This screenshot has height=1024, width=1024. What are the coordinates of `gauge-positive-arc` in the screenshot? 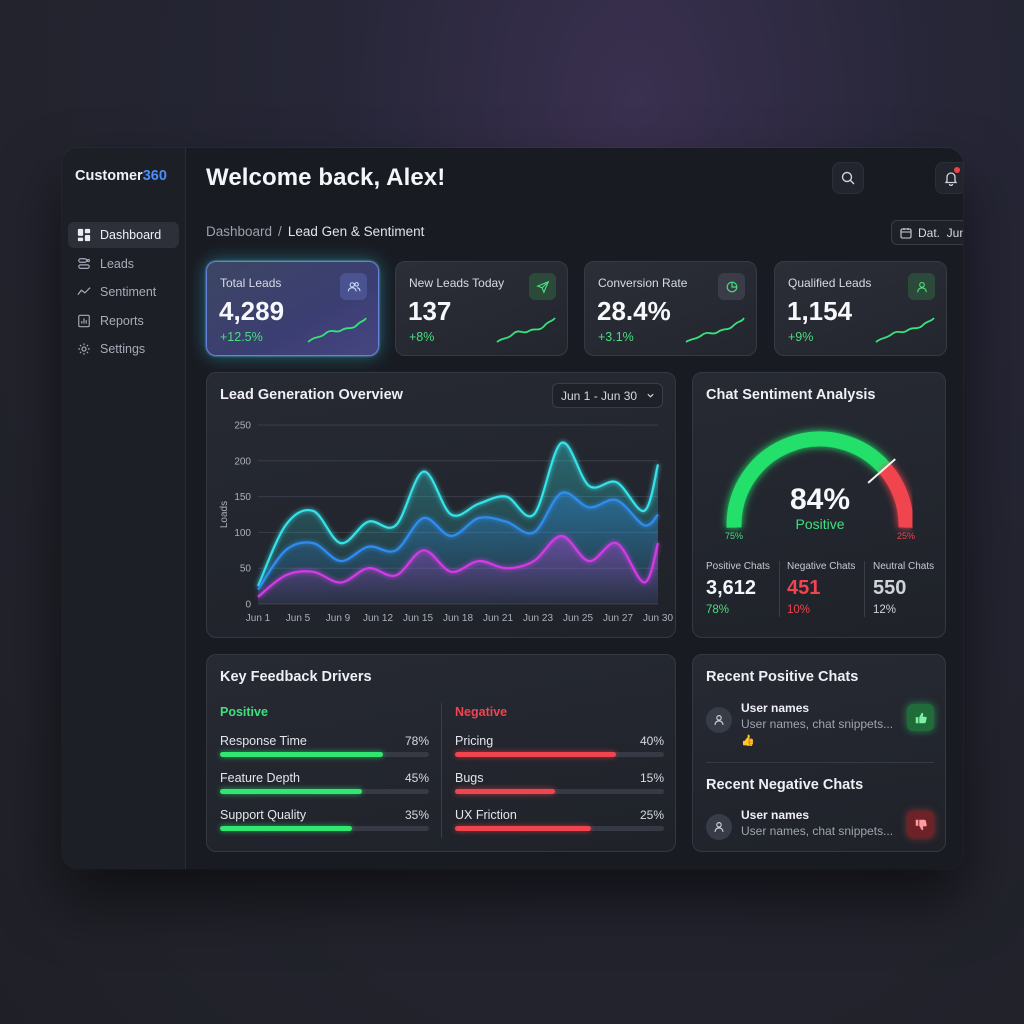 It's located at (808, 479).